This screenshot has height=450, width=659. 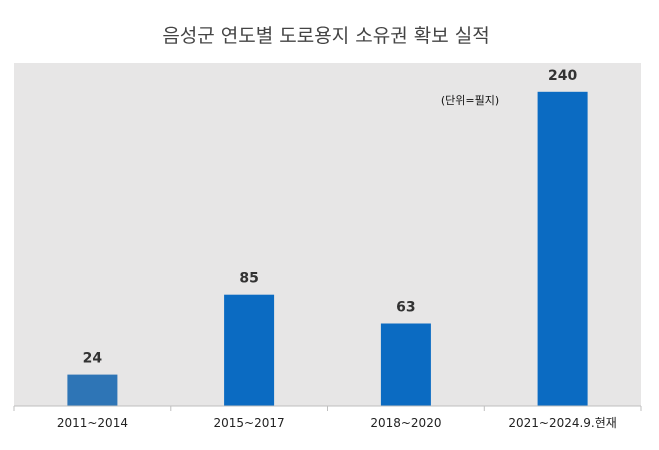 What do you see at coordinates (562, 423) in the screenshot?
I see `x-tick-label-4: 2021~2024.9.현재` at bounding box center [562, 423].